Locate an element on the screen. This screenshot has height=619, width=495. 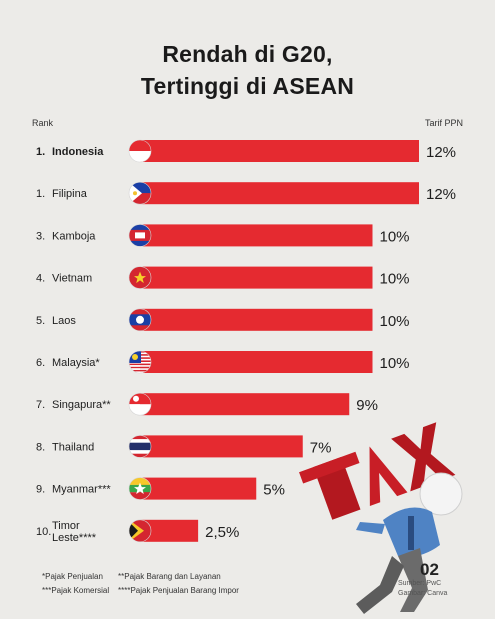
footnote-4: ****Pajak Penjualan Barang Impor is located at coordinates (178, 590).